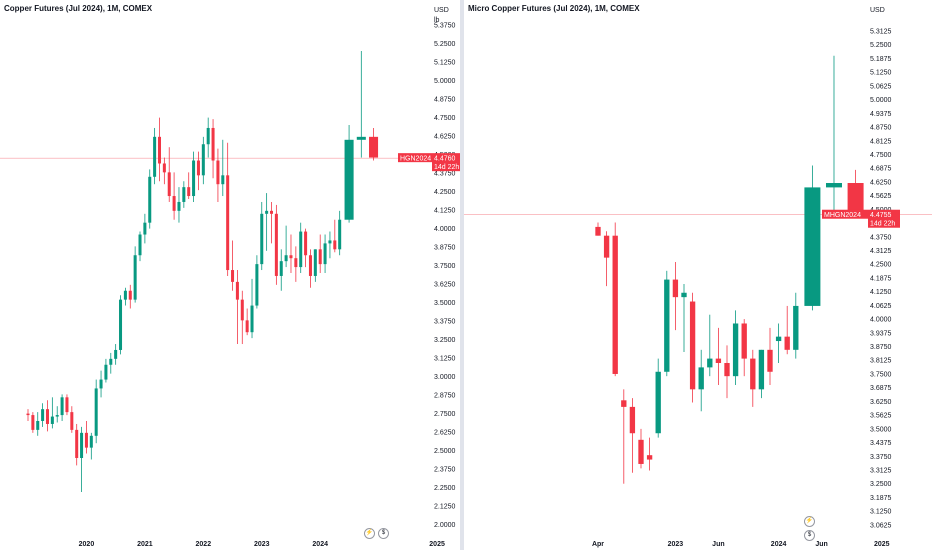 This screenshot has width=932, height=550. Describe the element at coordinates (445, 451) in the screenshot. I see `y-tick-label: 2.5000` at that location.